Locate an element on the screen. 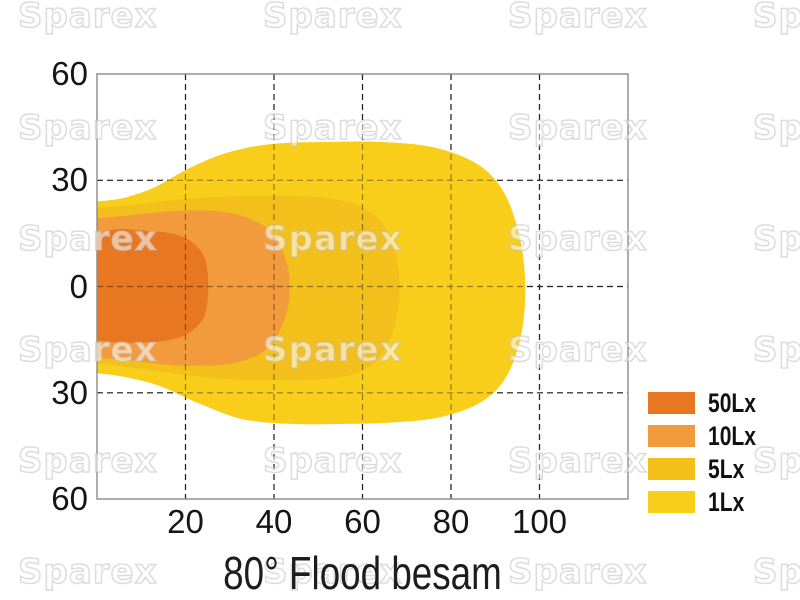 The width and height of the screenshot is (800, 600). legend-label: 1Lx is located at coordinates (726, 501).